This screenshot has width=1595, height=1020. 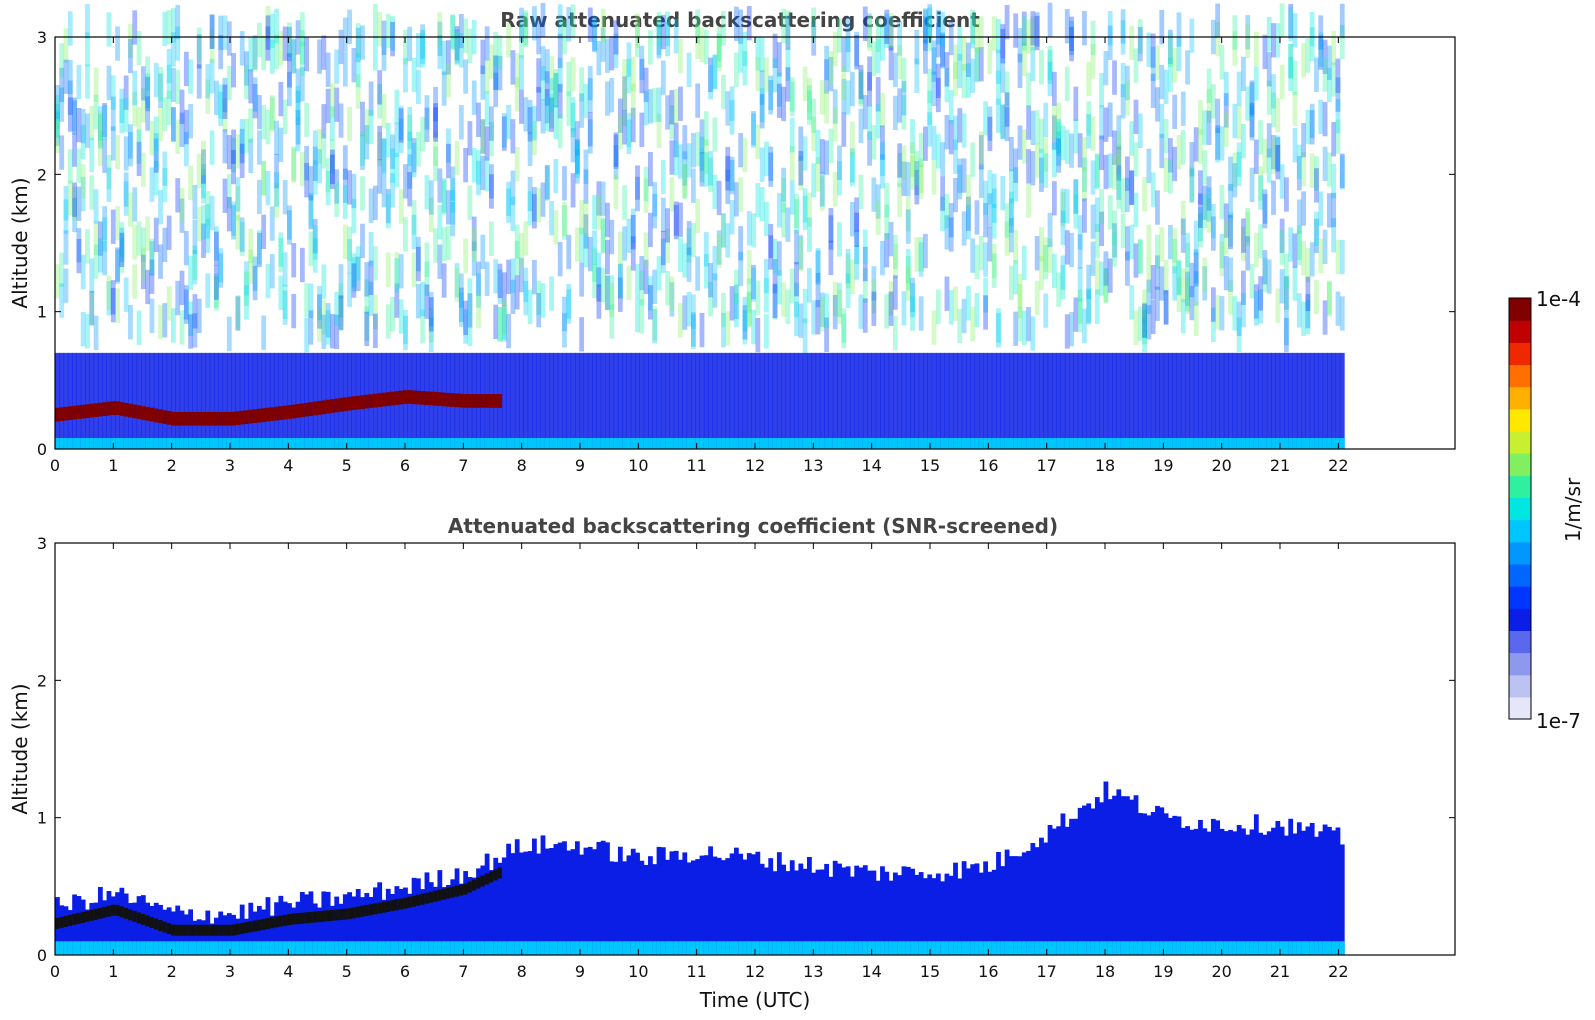 I want to click on x-tick-label: 13, so click(x=813, y=971).